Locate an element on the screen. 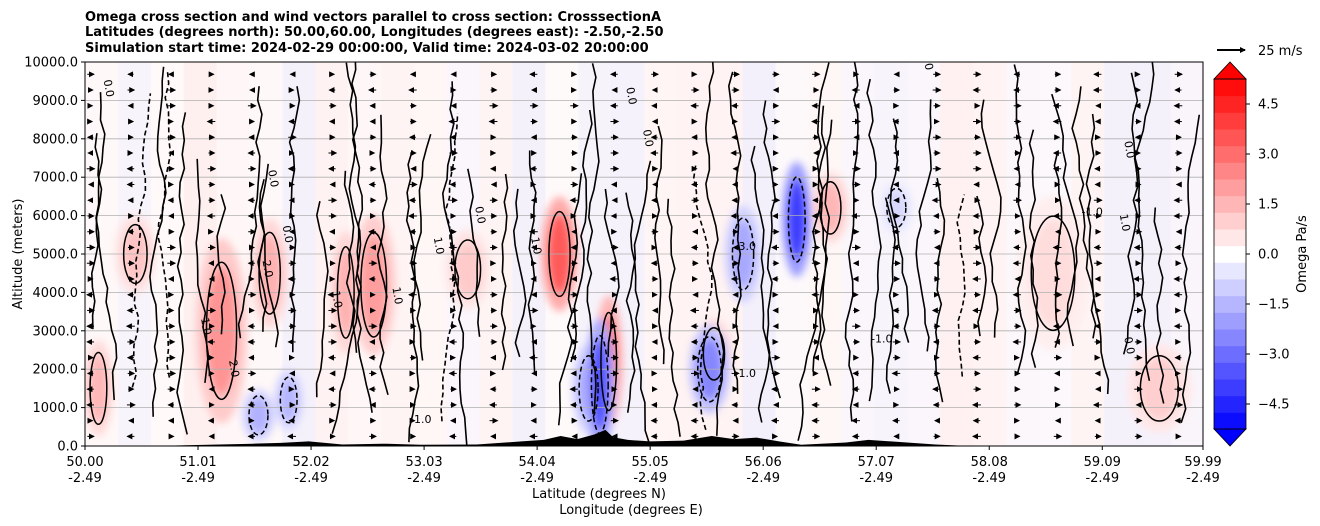 The width and height of the screenshot is (1320, 526). quiver-key: 25 m/s is located at coordinates (1260, 51).